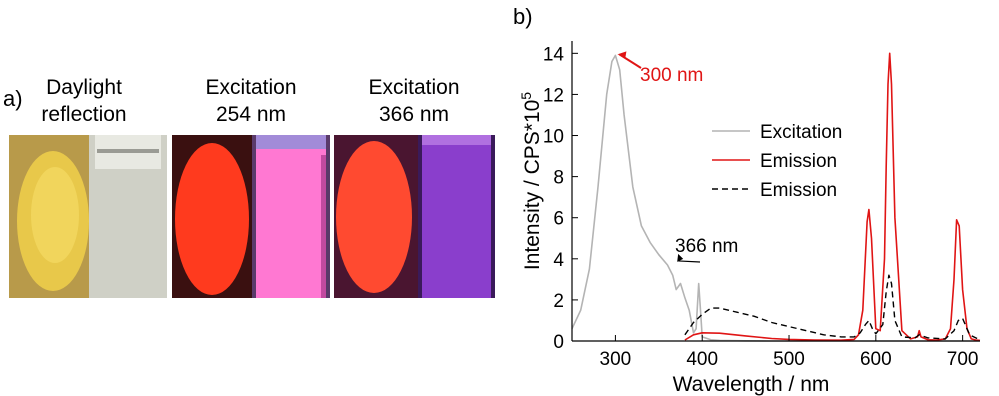  I want to click on y-tick-label: 6, so click(558, 219).